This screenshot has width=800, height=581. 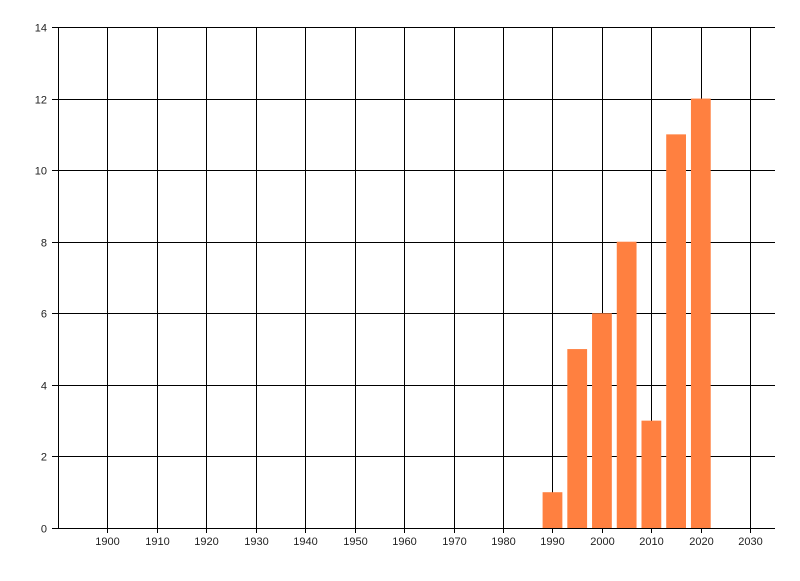 What do you see at coordinates (44, 387) in the screenshot?
I see `y-tick-label: 4` at bounding box center [44, 387].